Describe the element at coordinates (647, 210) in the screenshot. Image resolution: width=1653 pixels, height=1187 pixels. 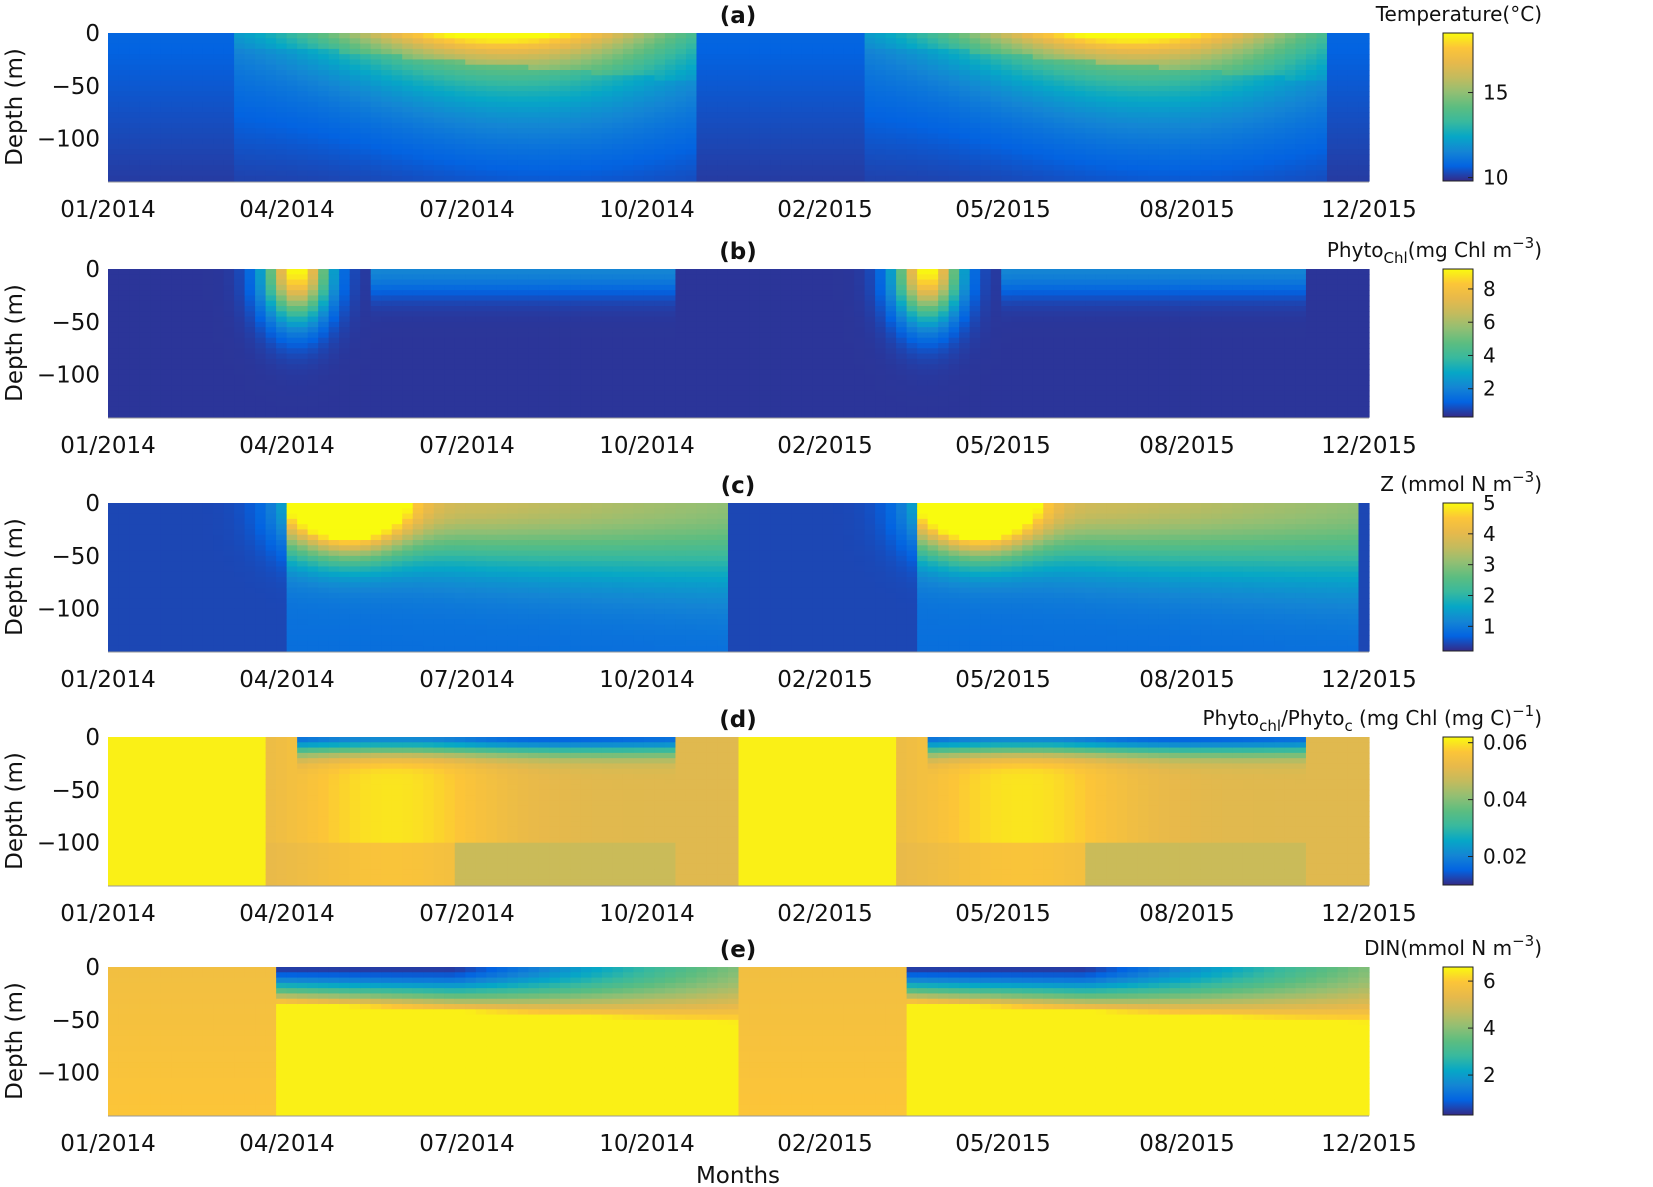
I see `x-tick-label: 10/2014` at that location.